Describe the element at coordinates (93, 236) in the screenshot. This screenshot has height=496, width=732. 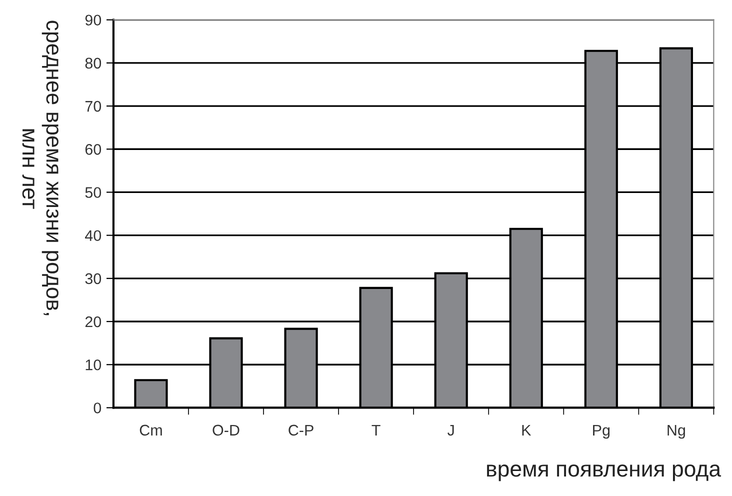
I see `y-tick-label: 40` at that location.